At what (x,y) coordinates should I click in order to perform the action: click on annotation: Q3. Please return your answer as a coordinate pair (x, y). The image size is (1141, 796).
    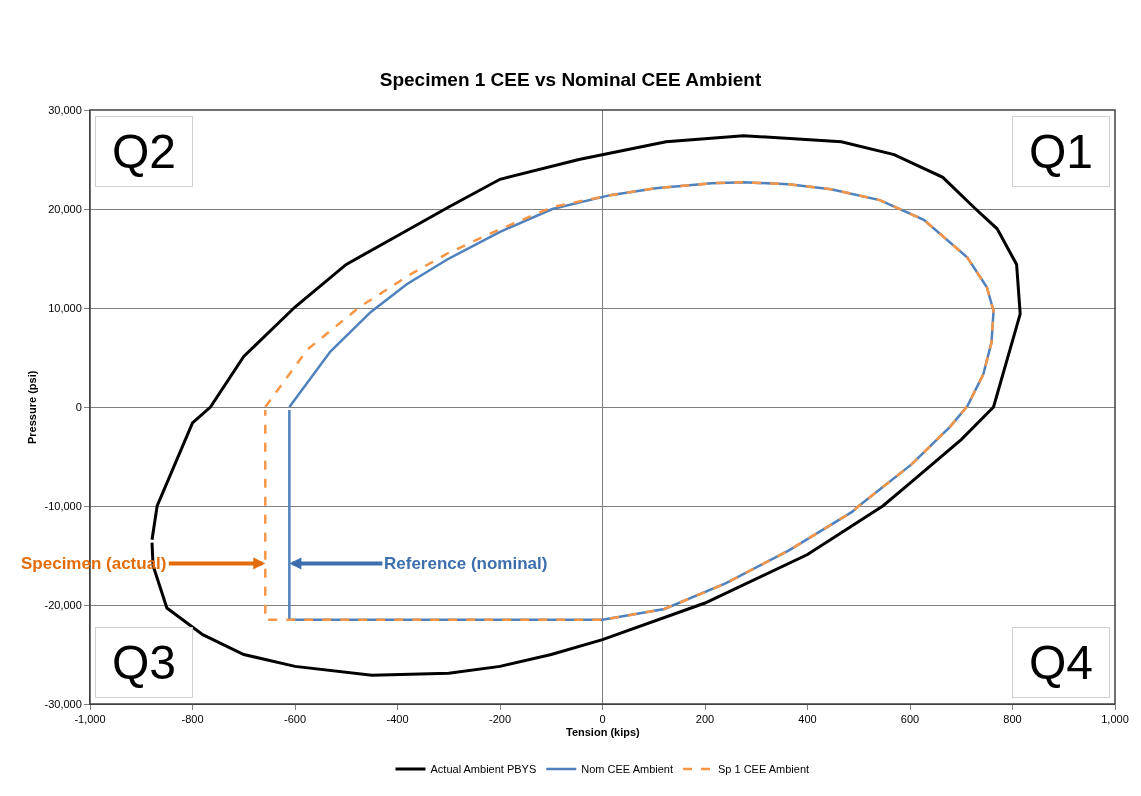
    Looking at the image, I should click on (144, 662).